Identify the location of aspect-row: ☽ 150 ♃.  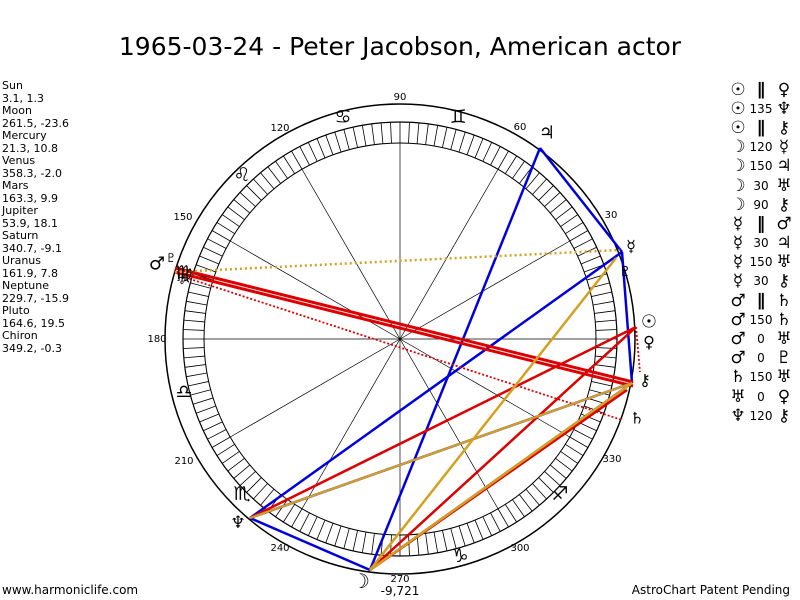
(764, 166).